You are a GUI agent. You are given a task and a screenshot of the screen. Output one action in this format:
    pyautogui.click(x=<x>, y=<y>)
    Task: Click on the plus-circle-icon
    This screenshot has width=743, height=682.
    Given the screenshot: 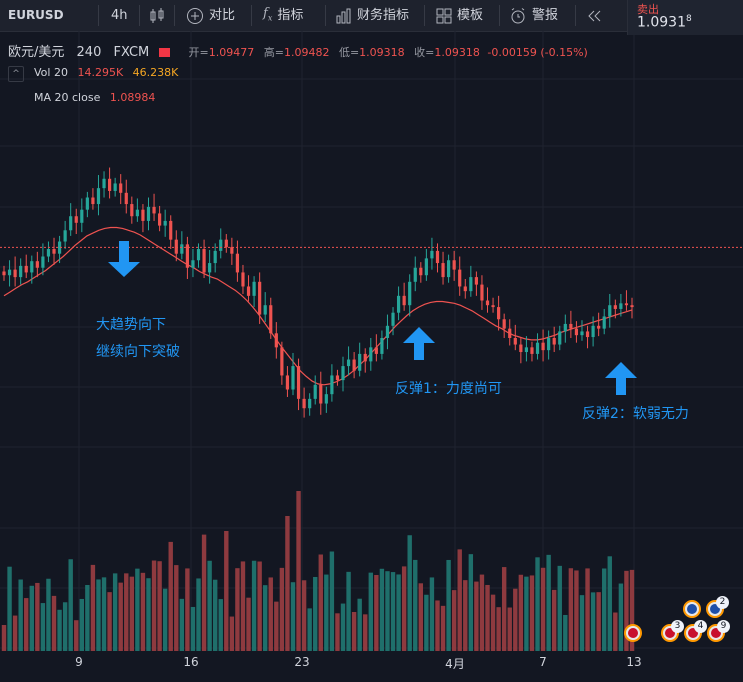 What is the action you would take?
    pyautogui.click(x=195, y=15)
    